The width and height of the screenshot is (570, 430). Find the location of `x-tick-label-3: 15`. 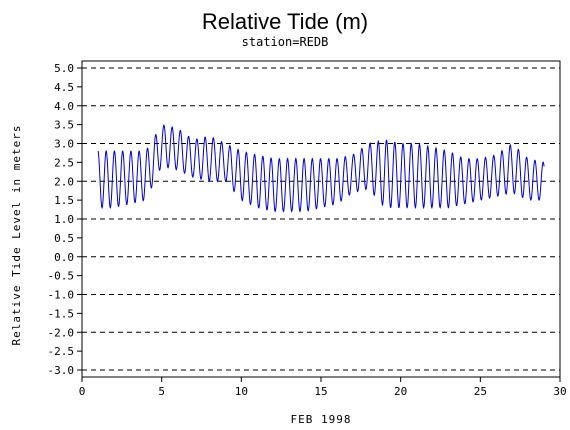

x-tick-label-3: 15 is located at coordinates (320, 391).